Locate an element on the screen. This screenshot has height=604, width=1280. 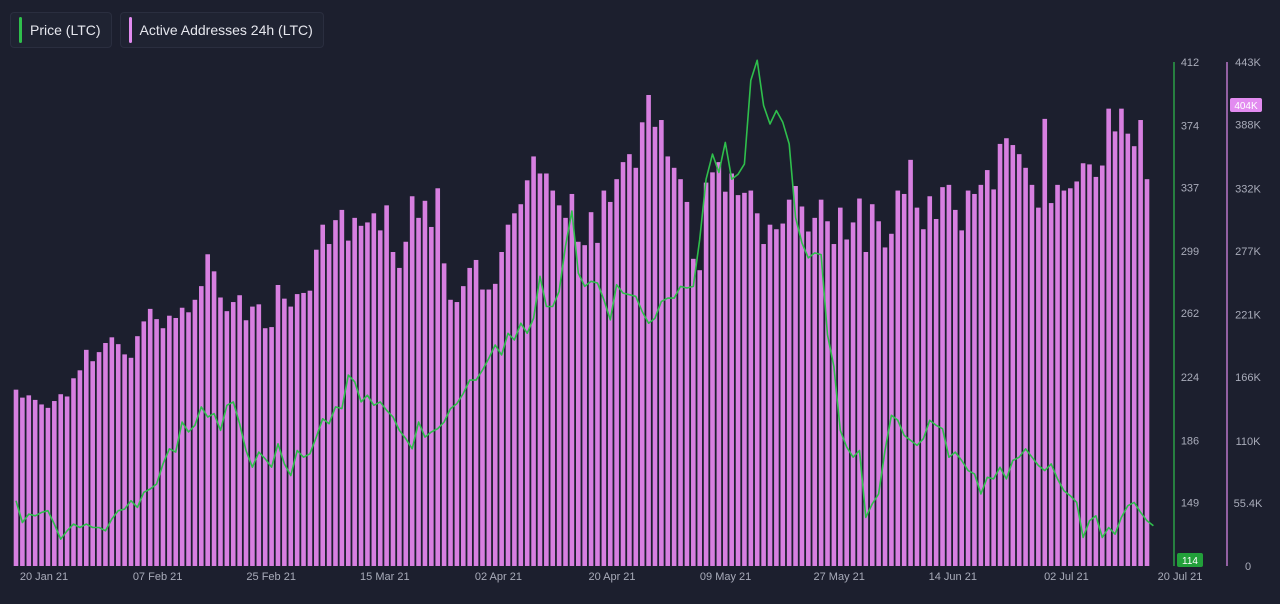
address-tick-label: 221K is located at coordinates (1248, 316).